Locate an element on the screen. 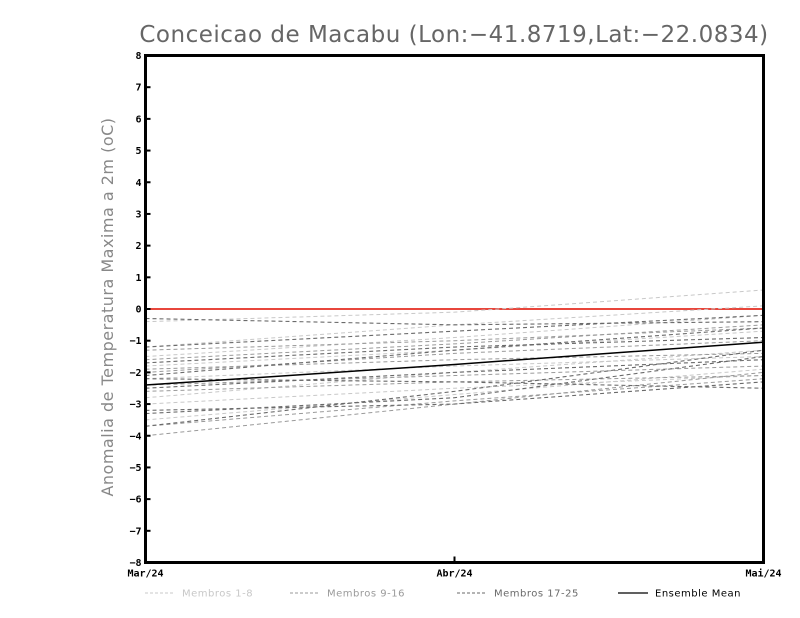  member-line-m5 is located at coordinates (454, 390).